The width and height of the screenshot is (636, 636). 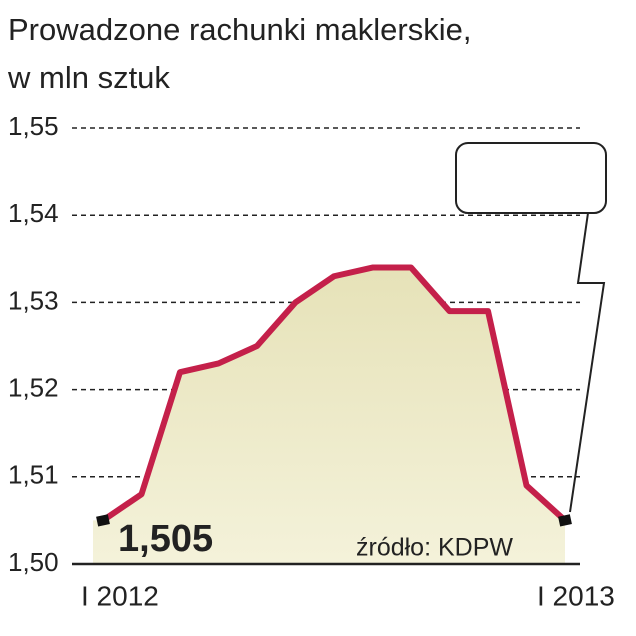 I want to click on y-tick-label: 1,54, so click(x=33, y=213).